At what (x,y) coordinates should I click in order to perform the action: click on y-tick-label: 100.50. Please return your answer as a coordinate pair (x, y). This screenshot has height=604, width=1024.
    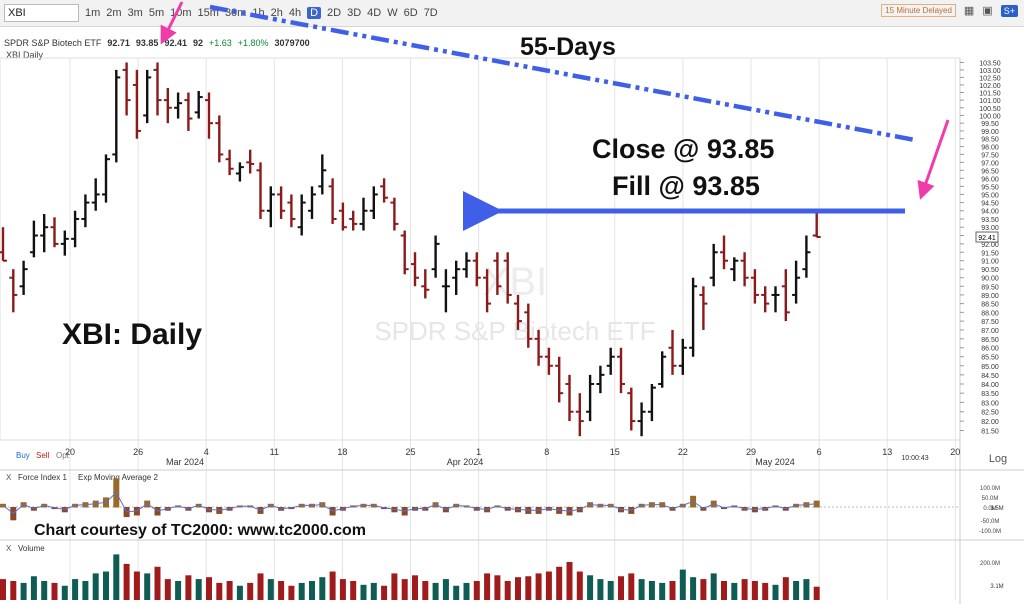
    Looking at the image, I should click on (990, 109).